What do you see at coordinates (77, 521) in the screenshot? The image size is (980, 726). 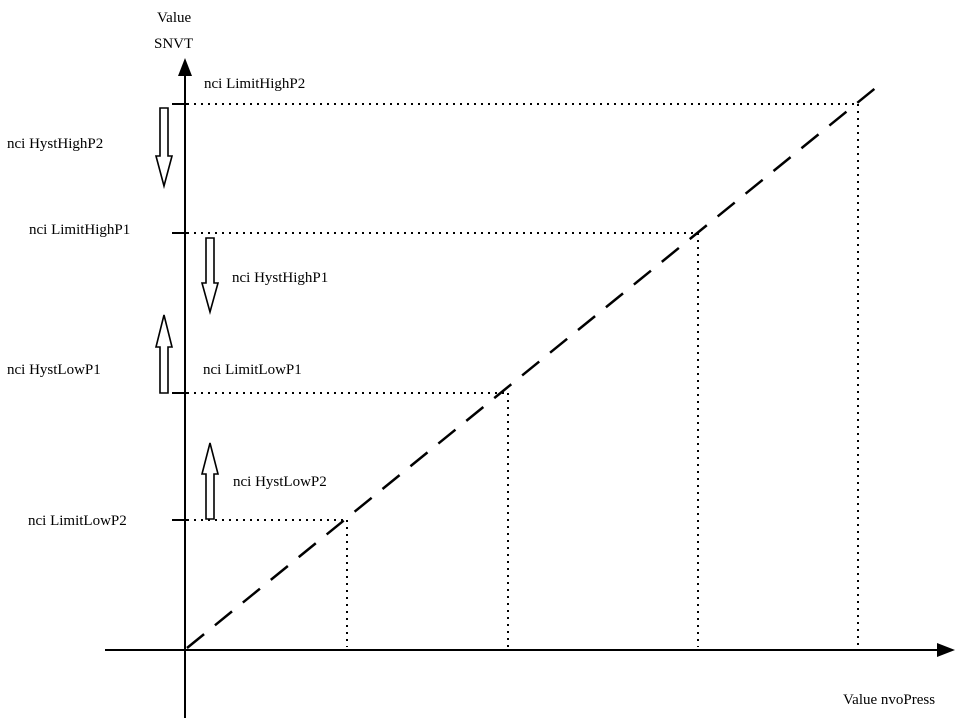 I see `limit-low-p2-label: nci LimitLowP2` at bounding box center [77, 521].